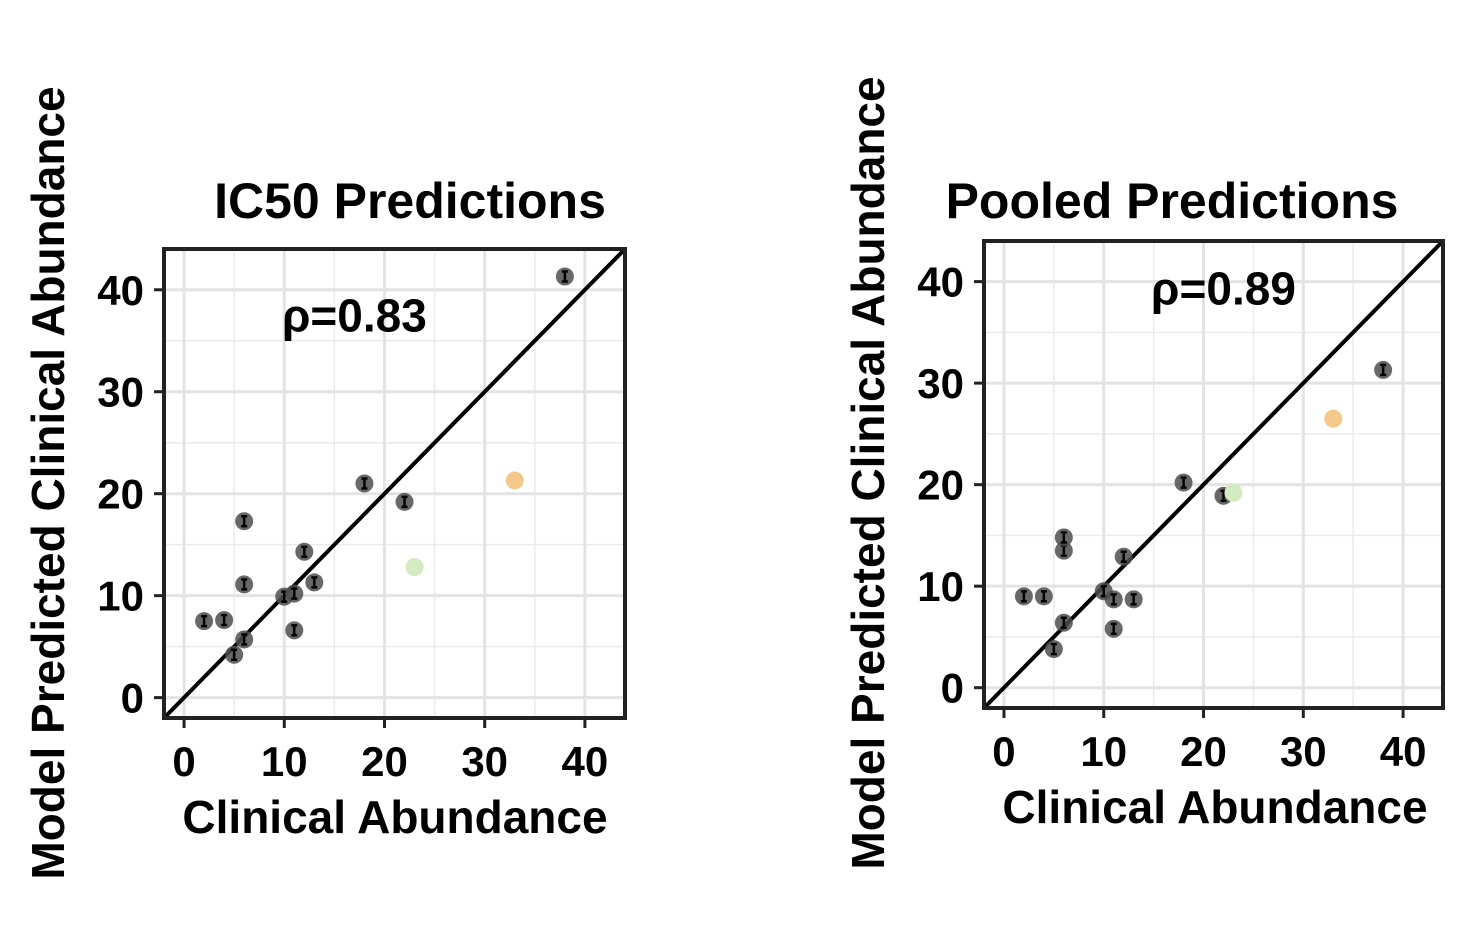 The width and height of the screenshot is (1472, 938). I want to click on correlation-annotation: ρ=0.83, so click(354, 315).